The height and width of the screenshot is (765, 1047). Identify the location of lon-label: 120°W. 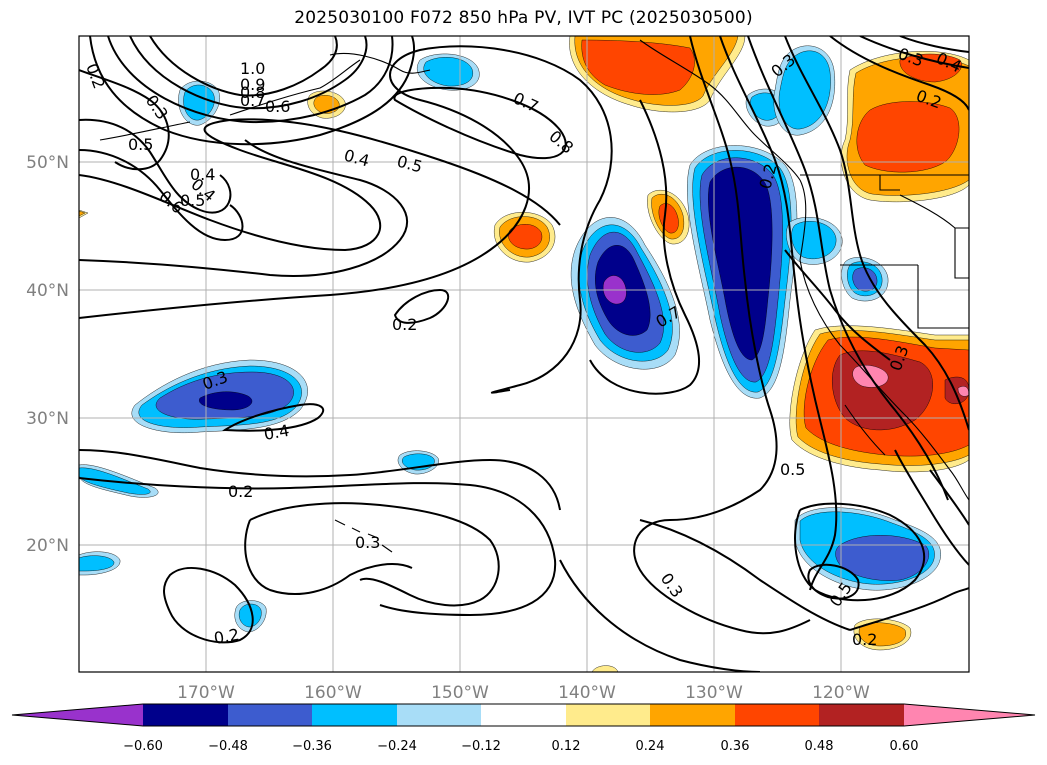
(841, 693).